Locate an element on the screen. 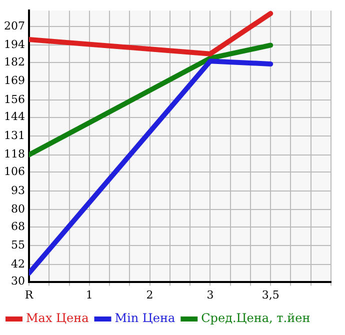  y-tick-label: 169 is located at coordinates (14, 81).